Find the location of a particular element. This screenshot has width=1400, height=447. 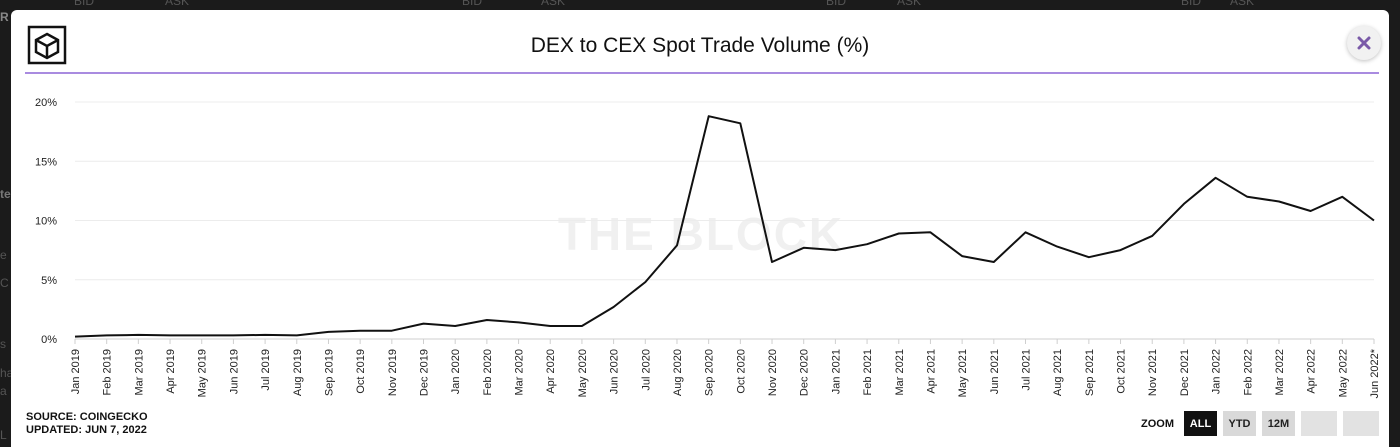

x-tick-label: Apr 2021 is located at coordinates (931, 371).